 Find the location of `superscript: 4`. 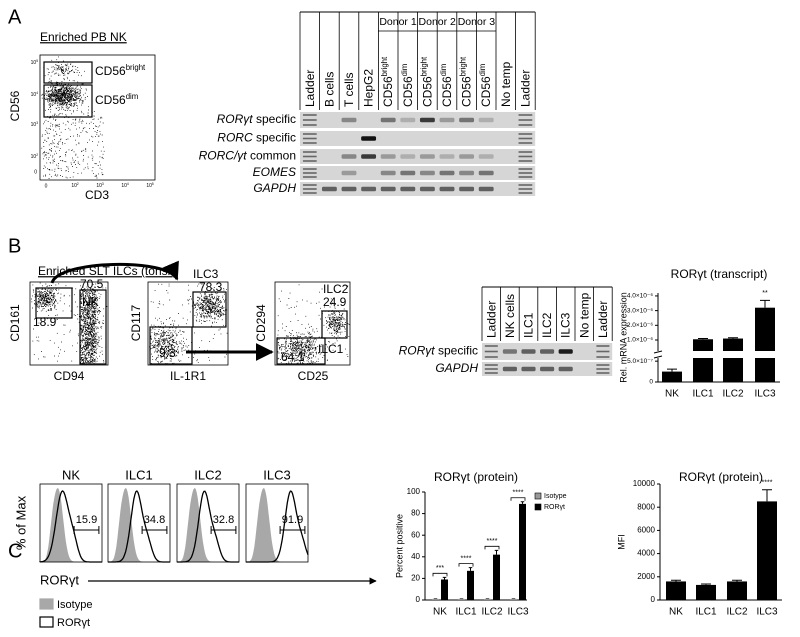

superscript: 4 is located at coordinates (37, 93).